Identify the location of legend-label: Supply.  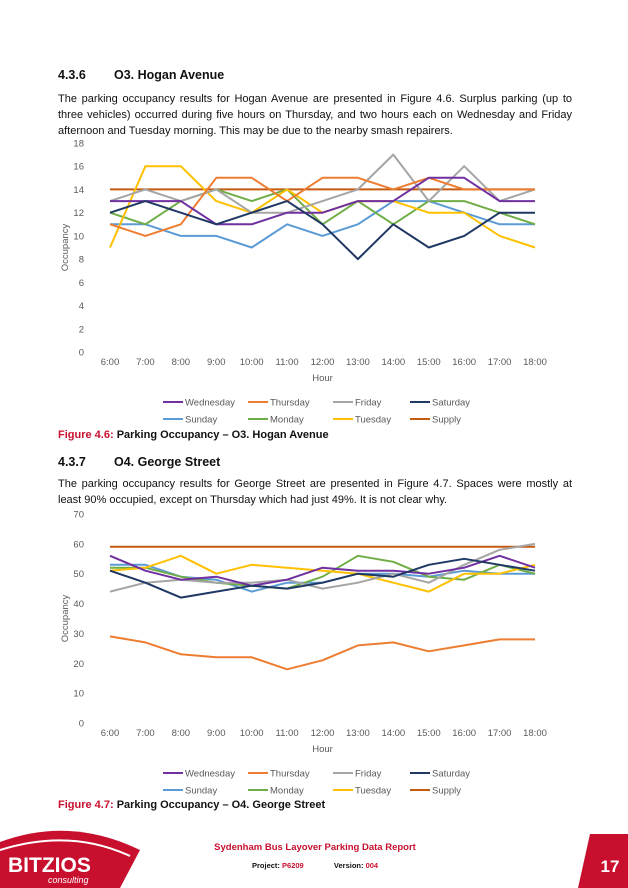
(446, 791).